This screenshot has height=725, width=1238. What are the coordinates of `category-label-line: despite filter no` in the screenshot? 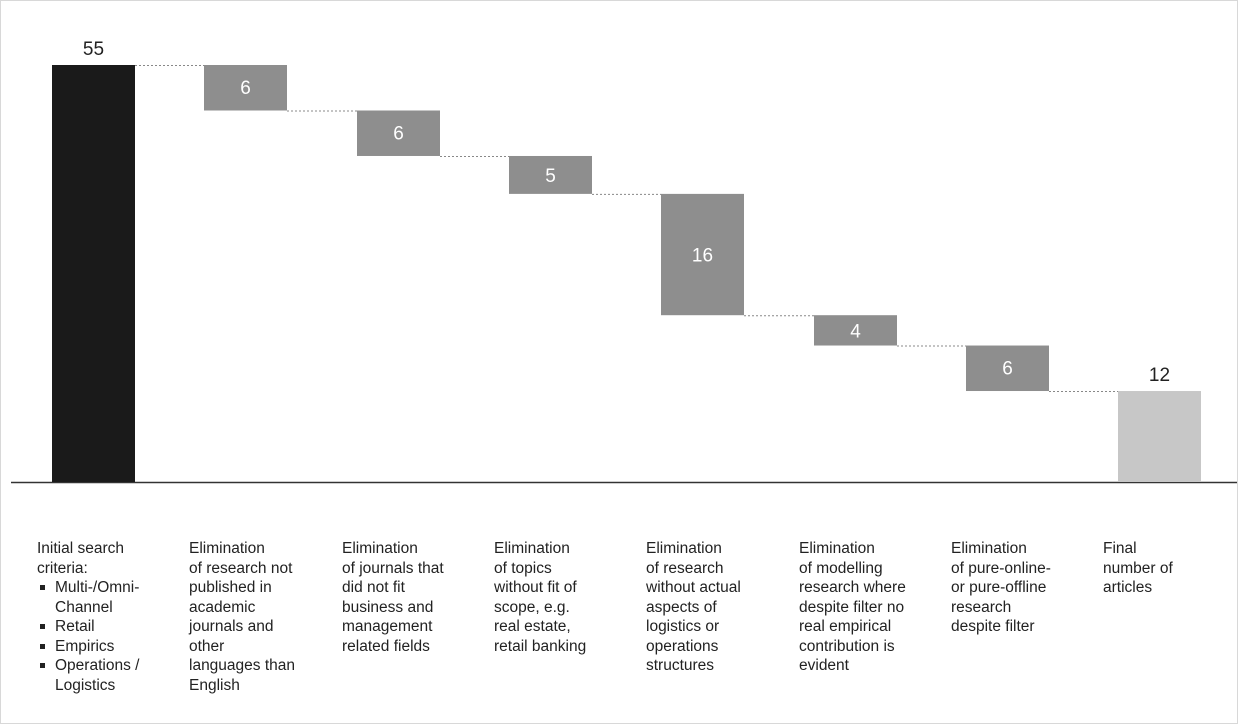 It's located at (852, 607).